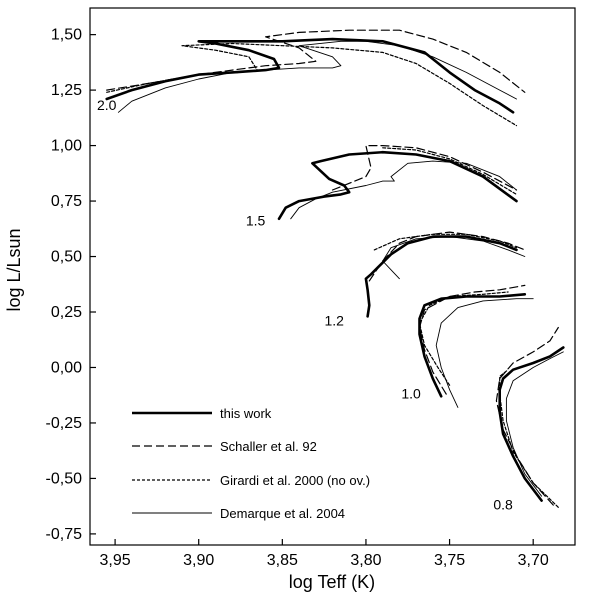 Image resolution: width=600 pixels, height=600 pixels. I want to click on legend-label: Demarque et al. 2004, so click(282, 513).